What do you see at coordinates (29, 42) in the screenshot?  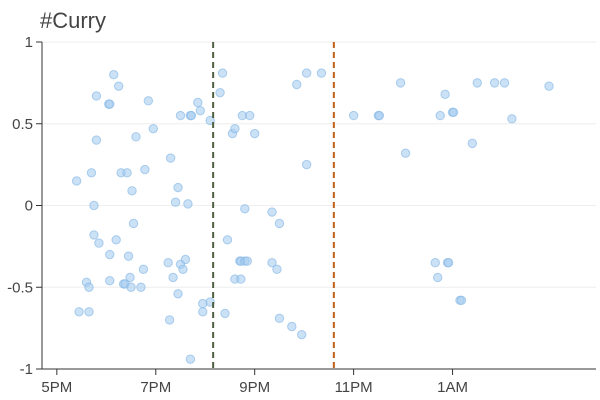 I see `y-tick-label: 1` at bounding box center [29, 42].